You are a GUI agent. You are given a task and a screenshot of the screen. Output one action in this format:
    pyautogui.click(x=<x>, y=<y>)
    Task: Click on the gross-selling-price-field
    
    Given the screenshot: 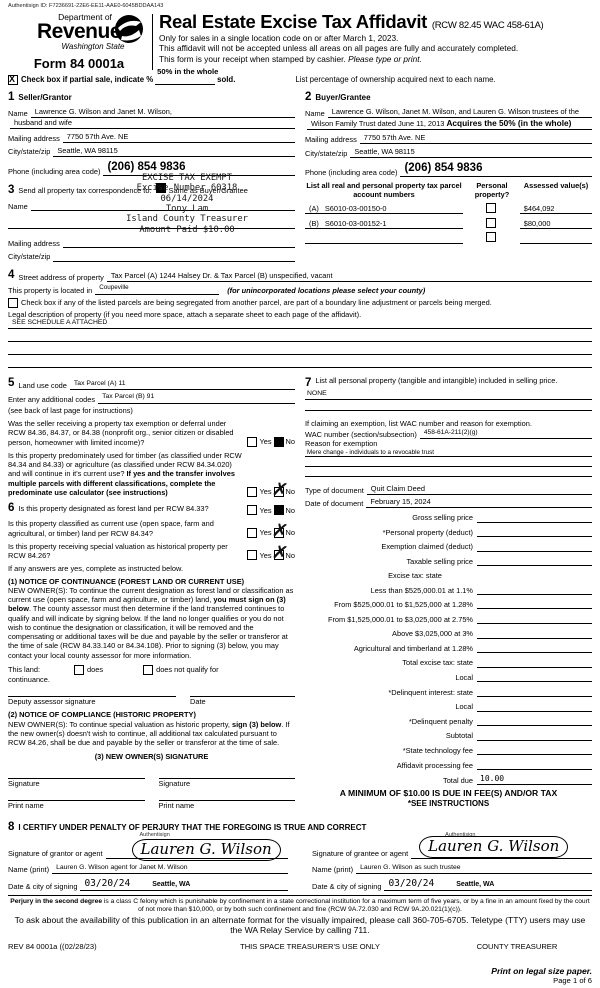 What is the action you would take?
    pyautogui.click(x=534, y=518)
    